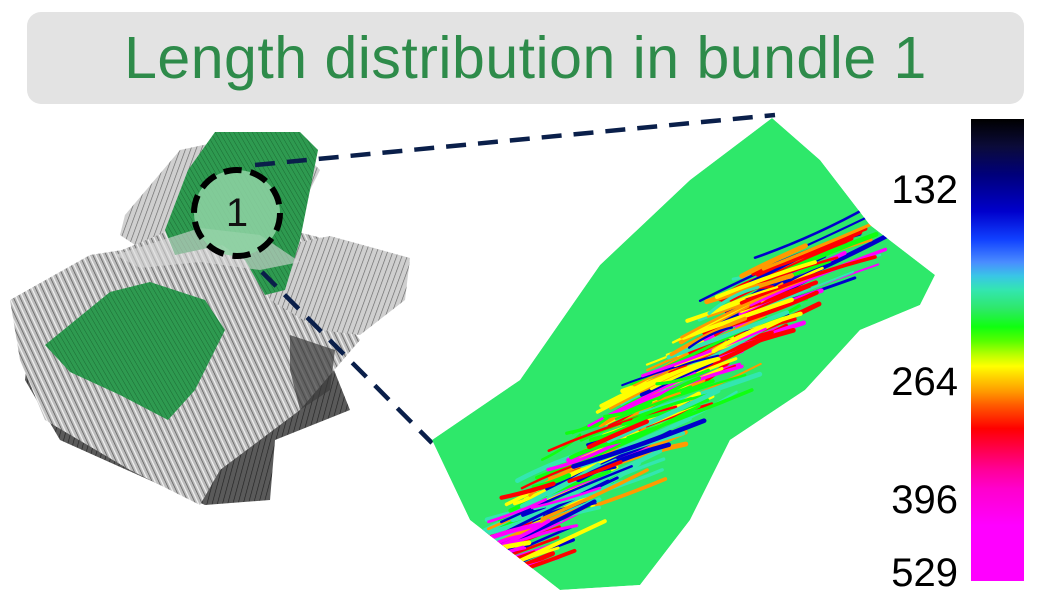  I want to click on colorbar-tick-label: 396, so click(924, 500).